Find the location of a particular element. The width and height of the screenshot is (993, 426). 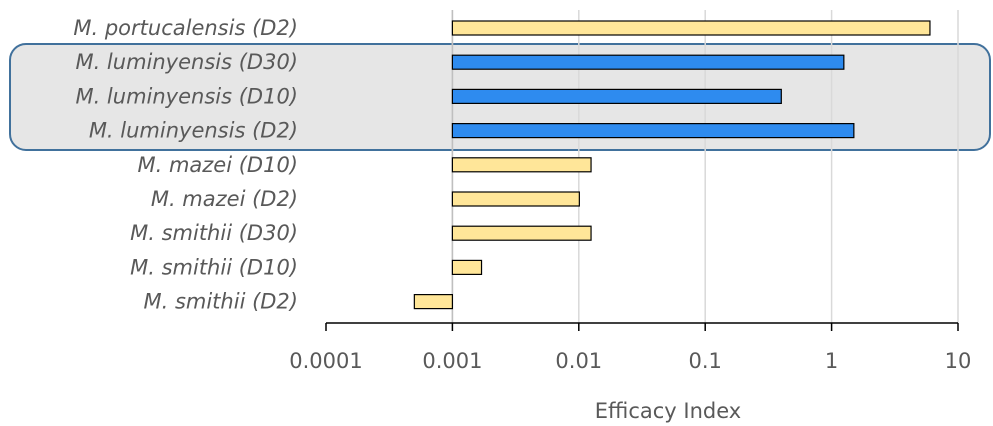

x-tick-label: 0.0001 is located at coordinates (325, 361).